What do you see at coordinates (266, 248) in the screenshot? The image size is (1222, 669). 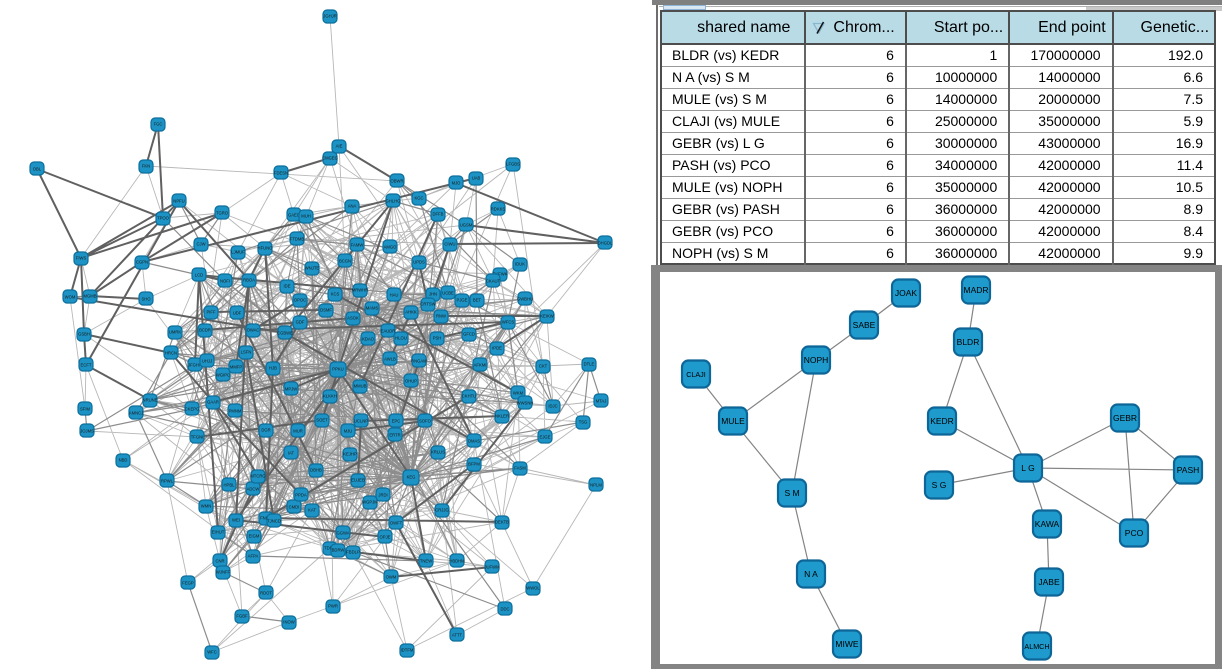 I see `svg-text: HFUNO` at bounding box center [266, 248].